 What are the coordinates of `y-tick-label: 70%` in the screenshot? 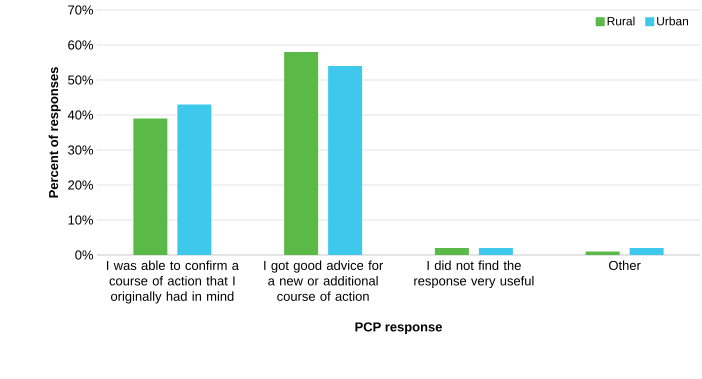 It's located at (81, 10).